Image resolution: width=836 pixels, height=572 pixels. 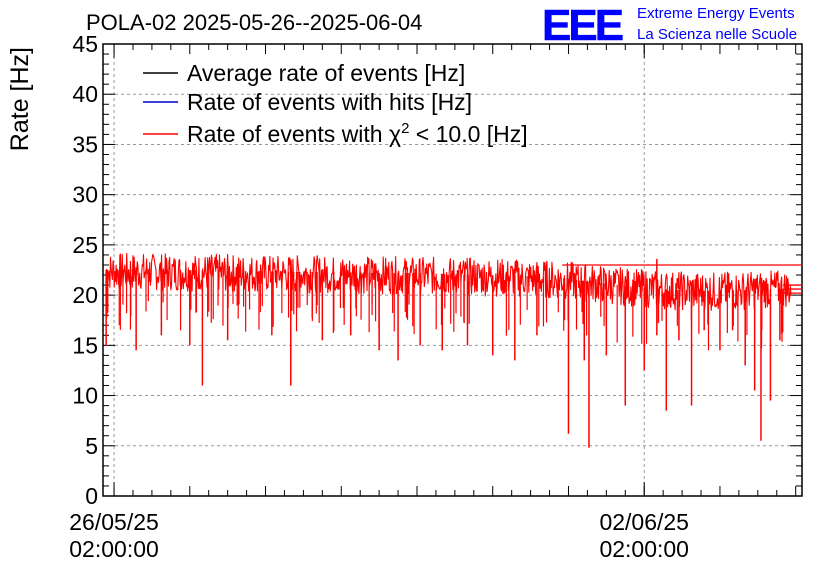 What do you see at coordinates (717, 34) in the screenshot?
I see `logo-line2: La Scienza nelle Scuole` at bounding box center [717, 34].